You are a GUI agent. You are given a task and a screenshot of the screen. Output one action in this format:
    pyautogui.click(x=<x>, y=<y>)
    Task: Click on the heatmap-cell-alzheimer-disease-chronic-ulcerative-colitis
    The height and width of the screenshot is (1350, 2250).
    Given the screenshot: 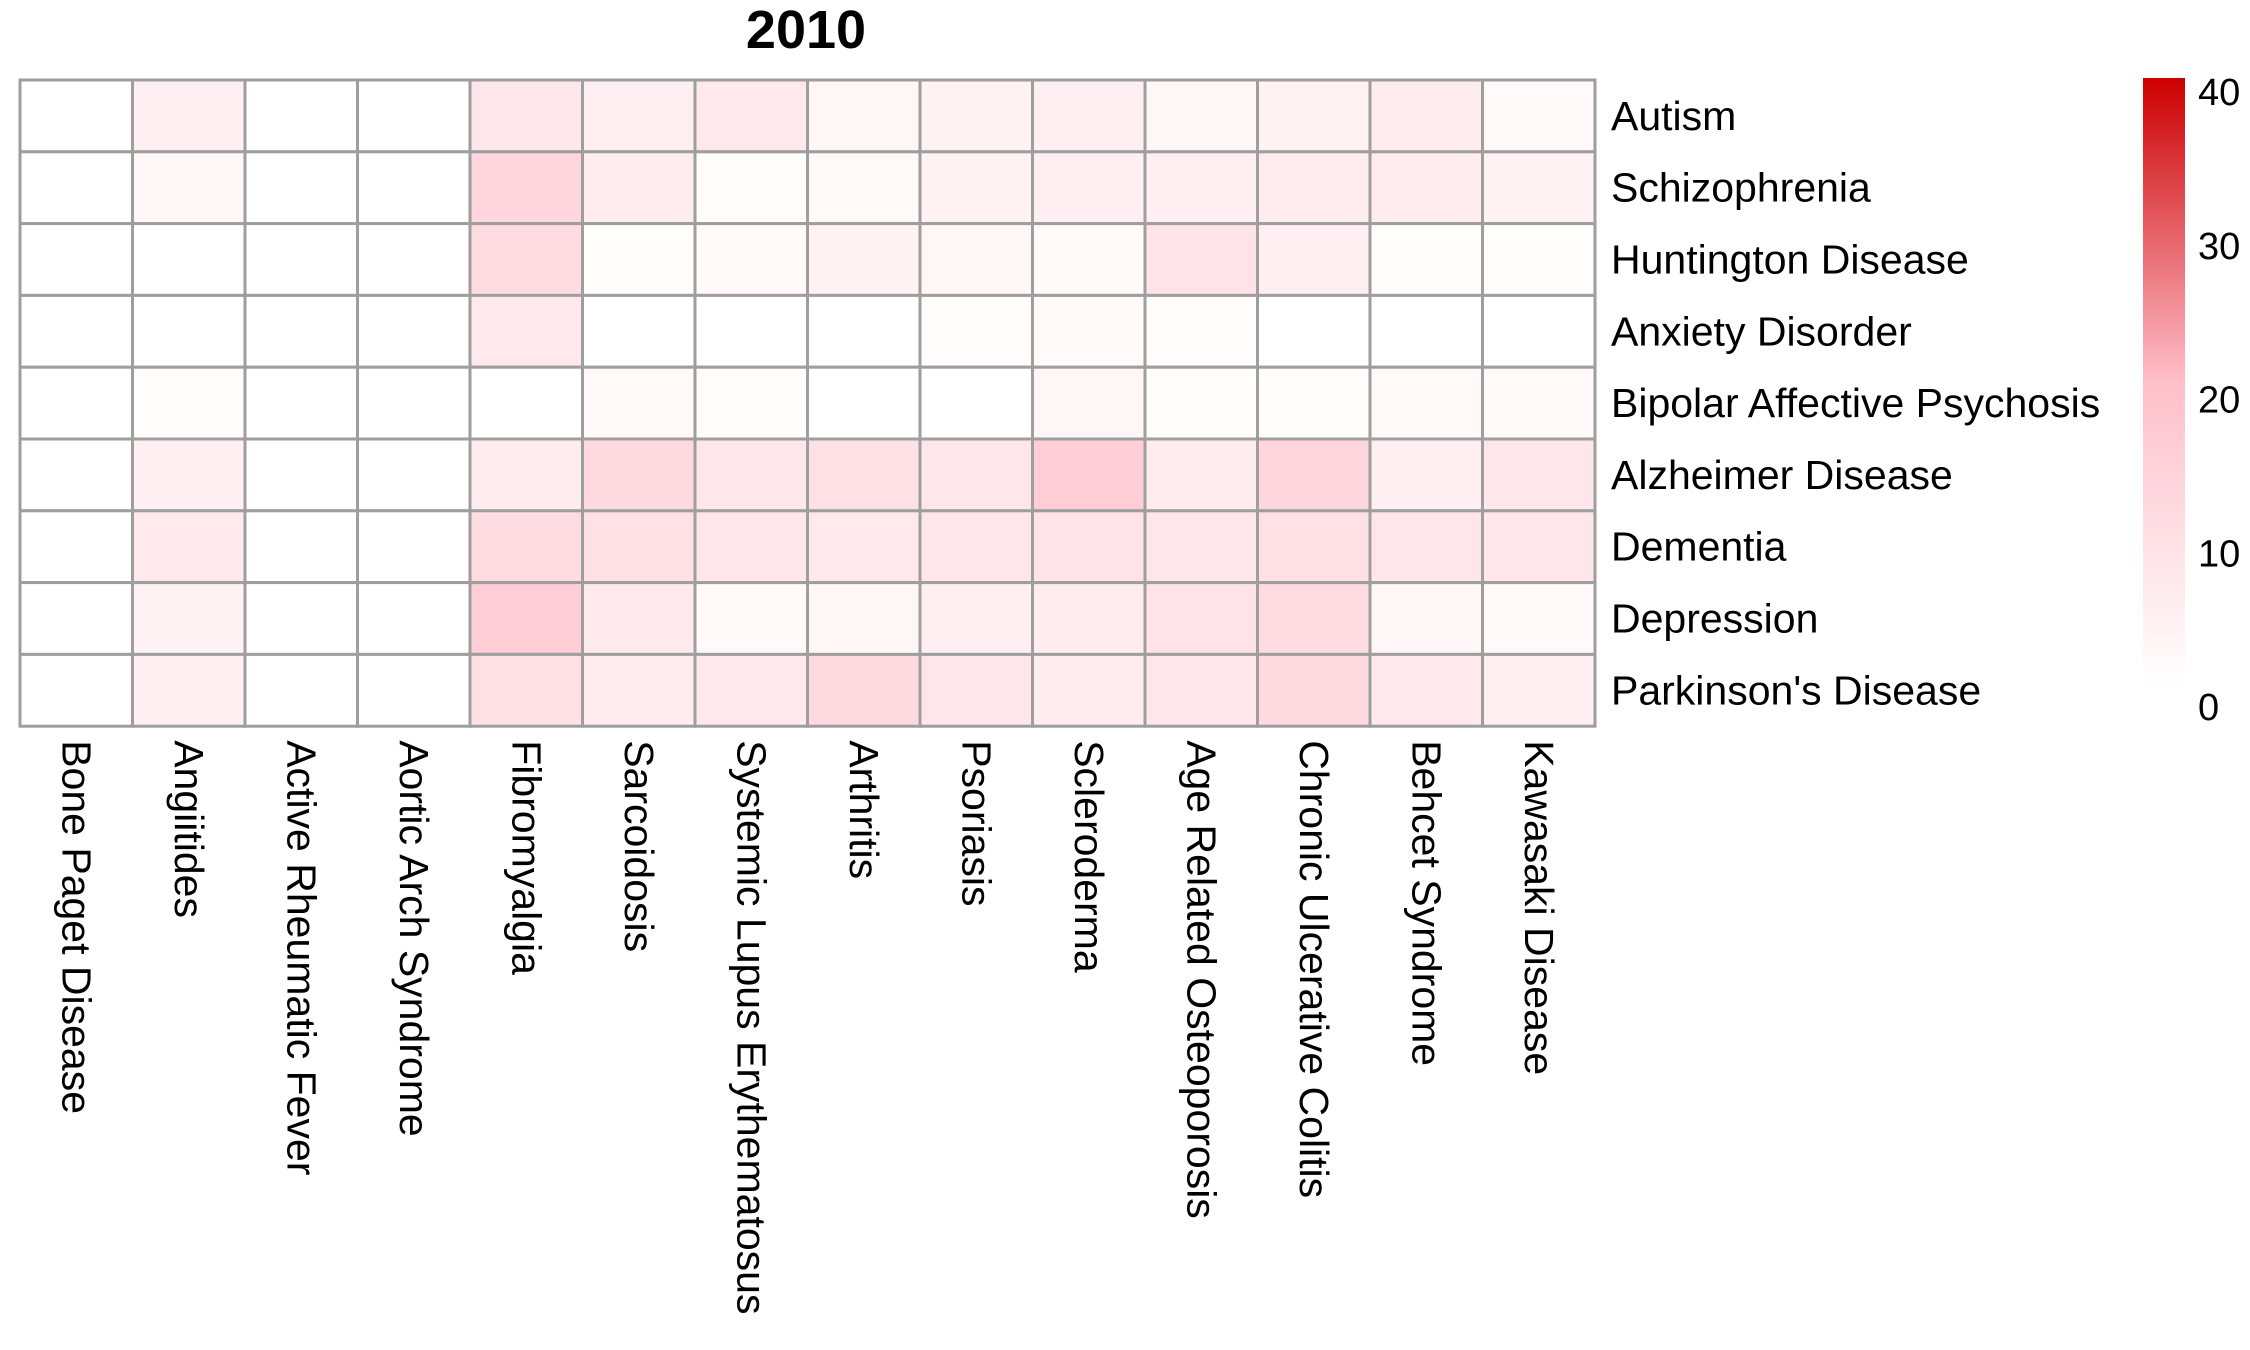 What is the action you would take?
    pyautogui.click(x=1314, y=475)
    